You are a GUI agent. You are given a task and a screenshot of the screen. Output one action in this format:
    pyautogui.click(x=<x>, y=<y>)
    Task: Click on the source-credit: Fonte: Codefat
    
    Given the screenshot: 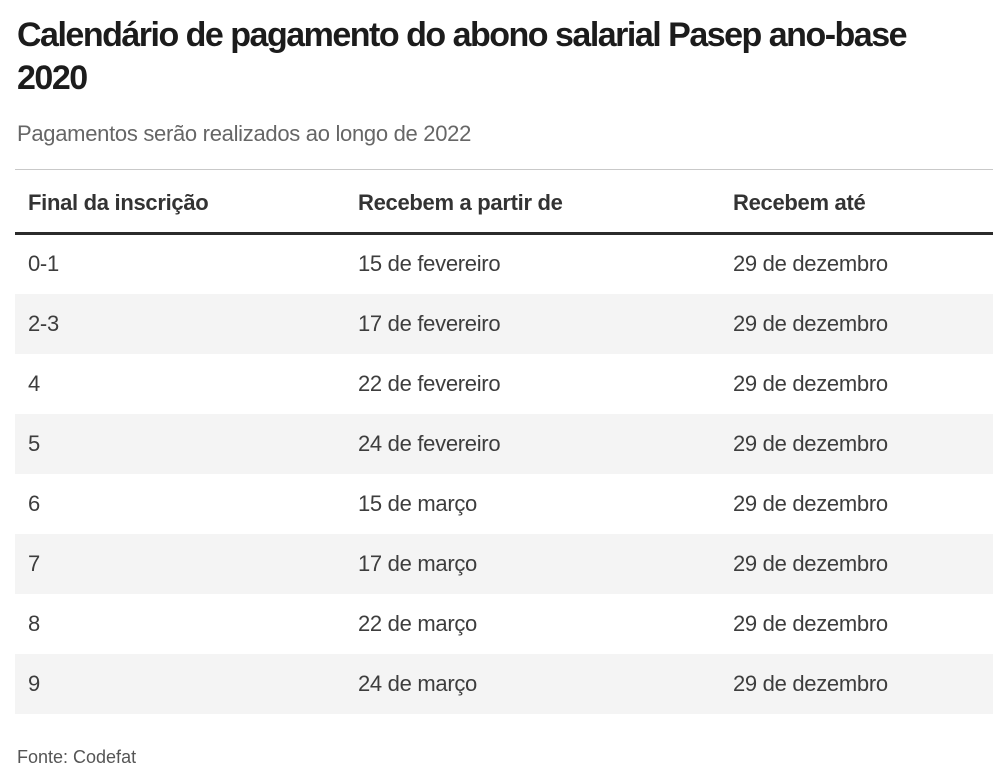 What is the action you would take?
    pyautogui.click(x=77, y=756)
    